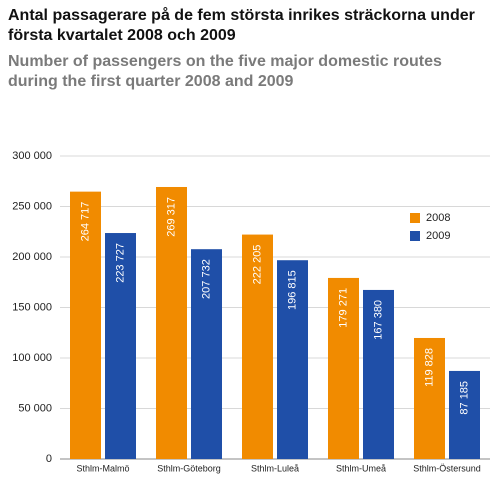  I want to click on legend-label: 2009, so click(438, 236).